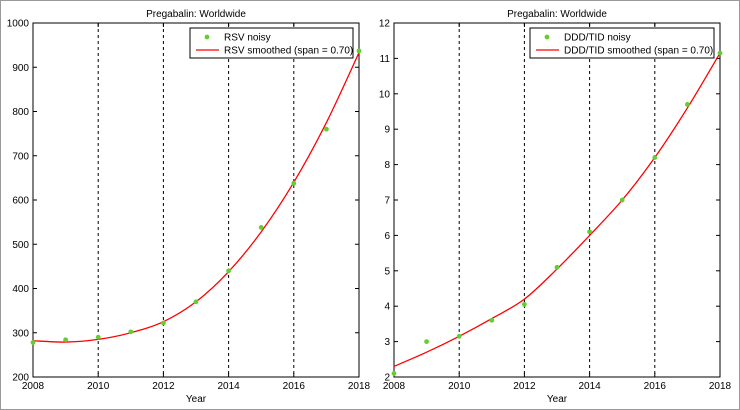 This screenshot has width=740, height=410. Describe the element at coordinates (20, 156) in the screenshot. I see `y-tick-label: 700` at that location.